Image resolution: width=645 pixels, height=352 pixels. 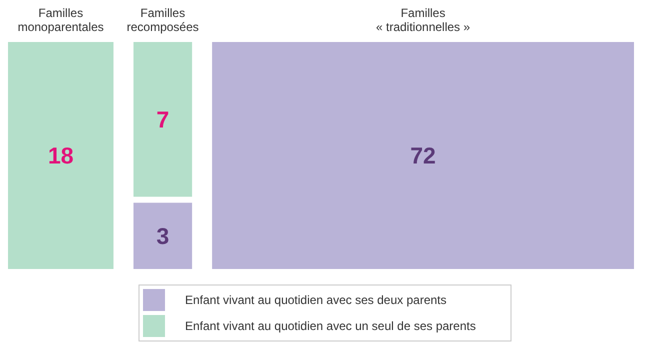 I want to click on category-label: Familles monoparentales, so click(x=61, y=20).